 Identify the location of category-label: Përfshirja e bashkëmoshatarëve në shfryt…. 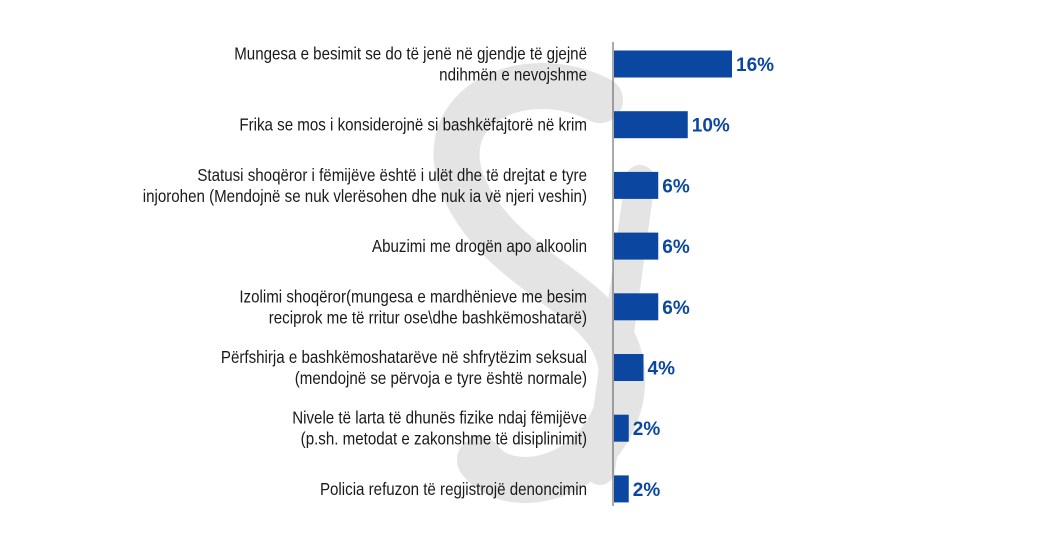
(404, 357).